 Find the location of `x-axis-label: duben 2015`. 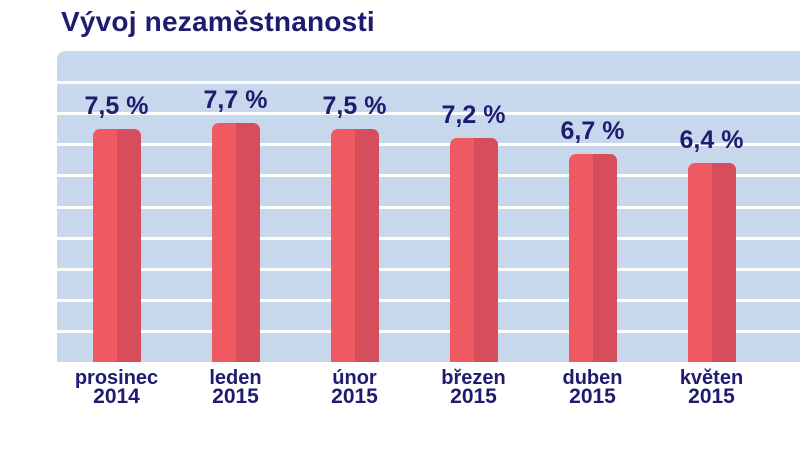

x-axis-label: duben 2015 is located at coordinates (592, 385).